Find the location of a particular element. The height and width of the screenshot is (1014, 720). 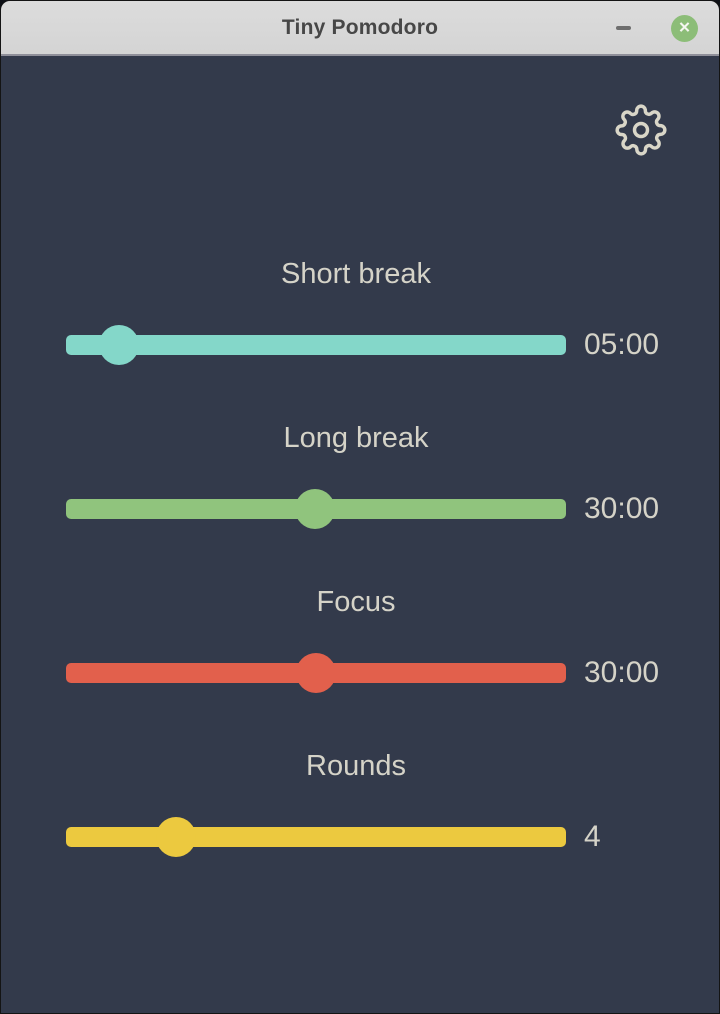

window-title: Tiny Pomodoro is located at coordinates (360, 27).